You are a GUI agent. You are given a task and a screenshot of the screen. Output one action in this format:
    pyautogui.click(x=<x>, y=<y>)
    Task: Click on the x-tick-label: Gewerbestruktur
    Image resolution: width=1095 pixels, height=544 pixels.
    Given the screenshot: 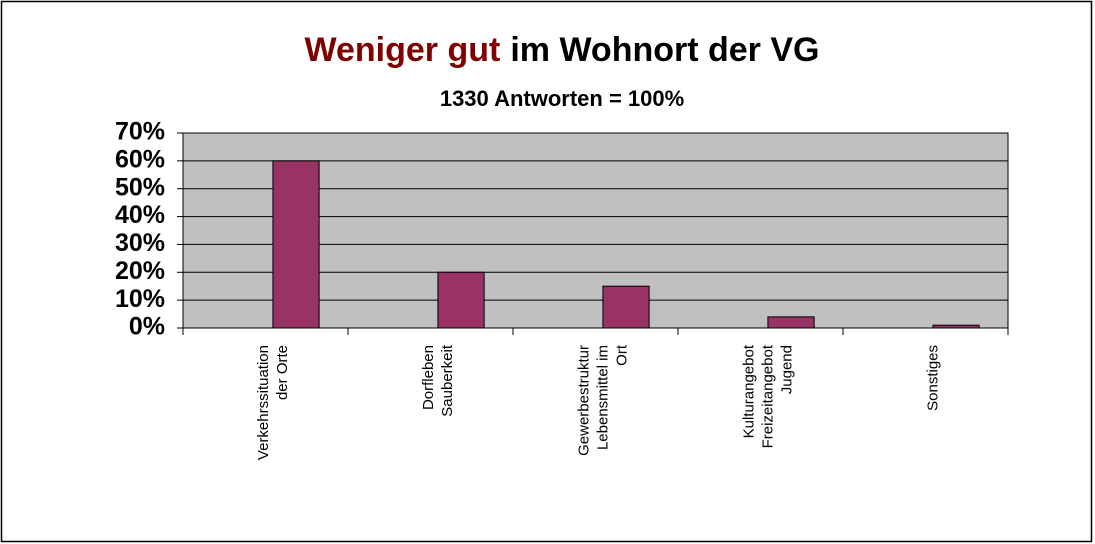 What is the action you would take?
    pyautogui.click(x=584, y=400)
    